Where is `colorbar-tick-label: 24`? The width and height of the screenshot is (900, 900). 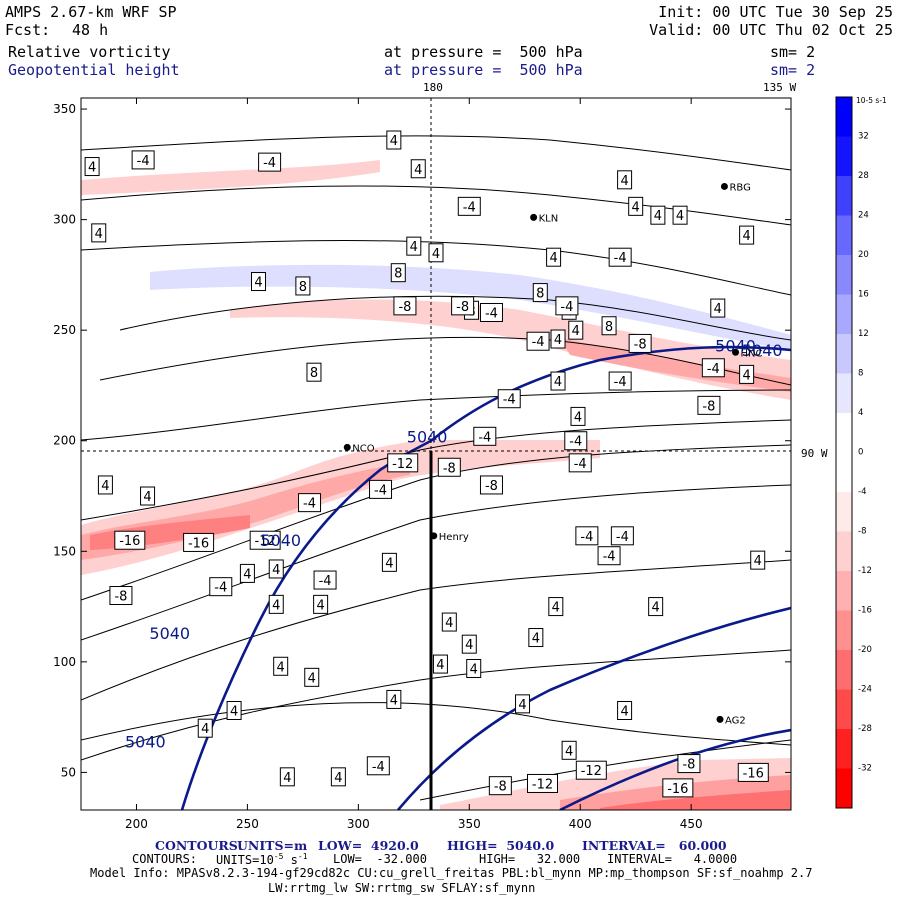 colorbar-tick-label: 24 is located at coordinates (863, 216).